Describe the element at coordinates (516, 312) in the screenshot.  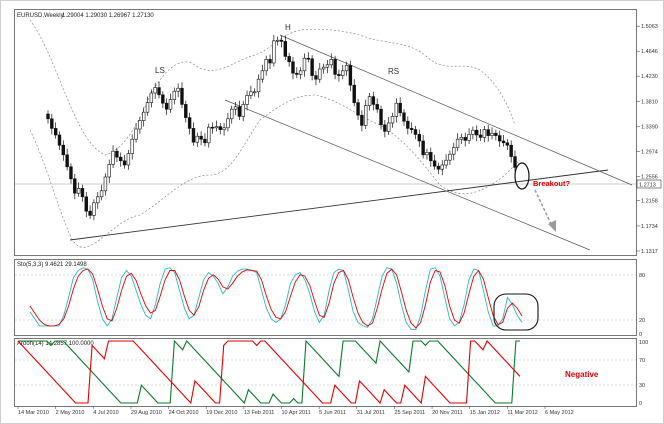
I see `stochastic-highlight-box` at that location.